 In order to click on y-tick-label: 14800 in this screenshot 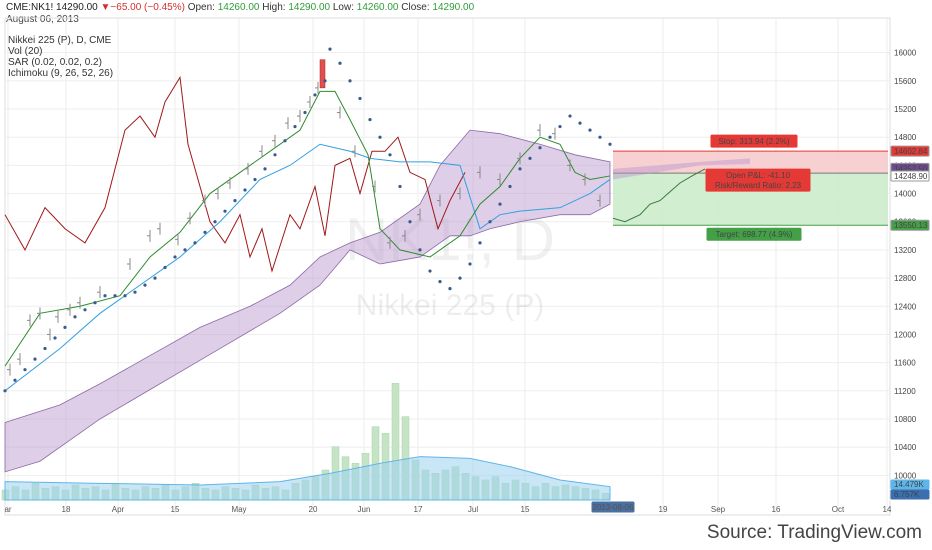, I will do `click(905, 137)`.